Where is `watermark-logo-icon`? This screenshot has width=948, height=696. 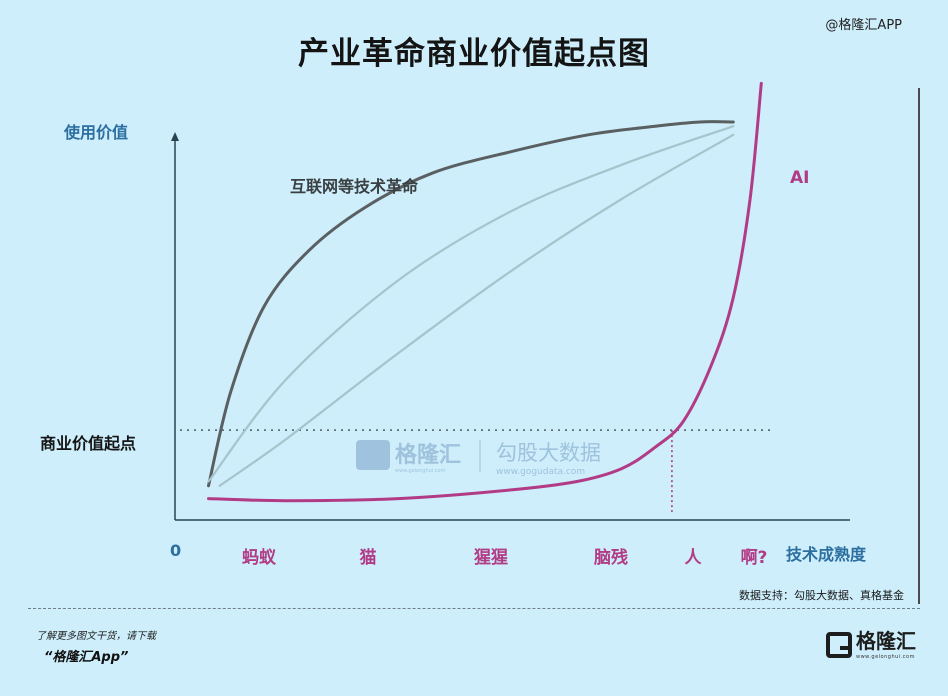 watermark-logo-icon is located at coordinates (373, 455).